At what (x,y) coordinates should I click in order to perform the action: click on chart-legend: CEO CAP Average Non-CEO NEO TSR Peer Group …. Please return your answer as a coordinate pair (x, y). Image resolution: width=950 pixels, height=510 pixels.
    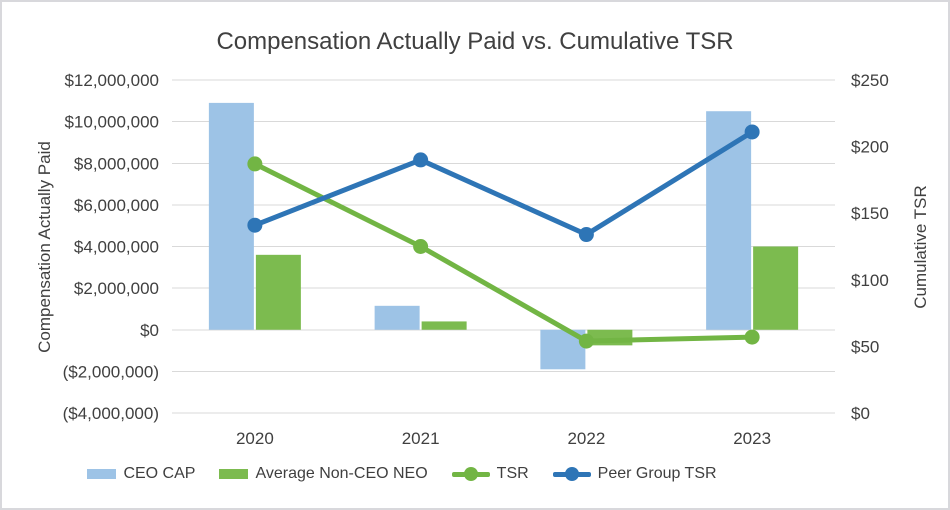
    Looking at the image, I should click on (402, 474).